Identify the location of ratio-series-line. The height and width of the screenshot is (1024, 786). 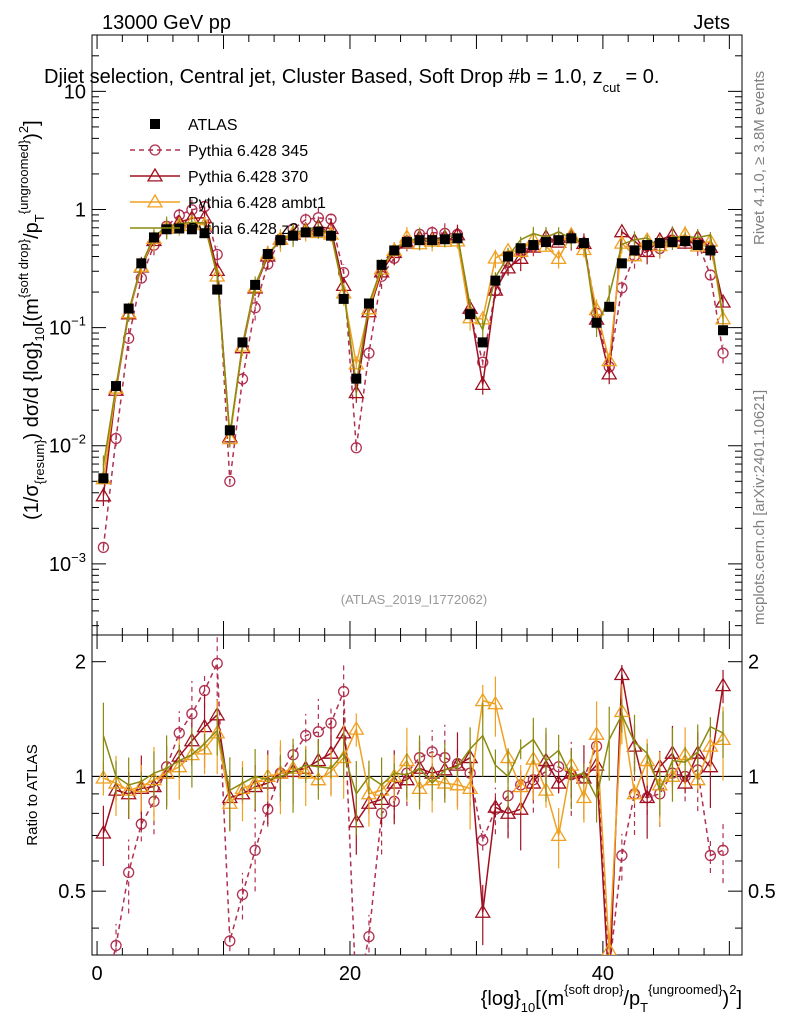
(413, 756).